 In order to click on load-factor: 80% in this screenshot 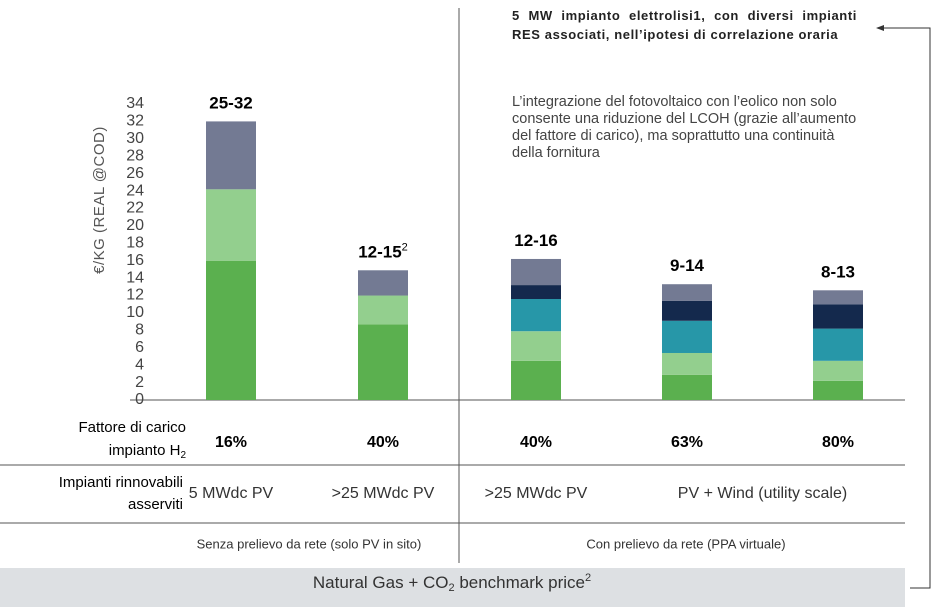, I will do `click(838, 442)`.